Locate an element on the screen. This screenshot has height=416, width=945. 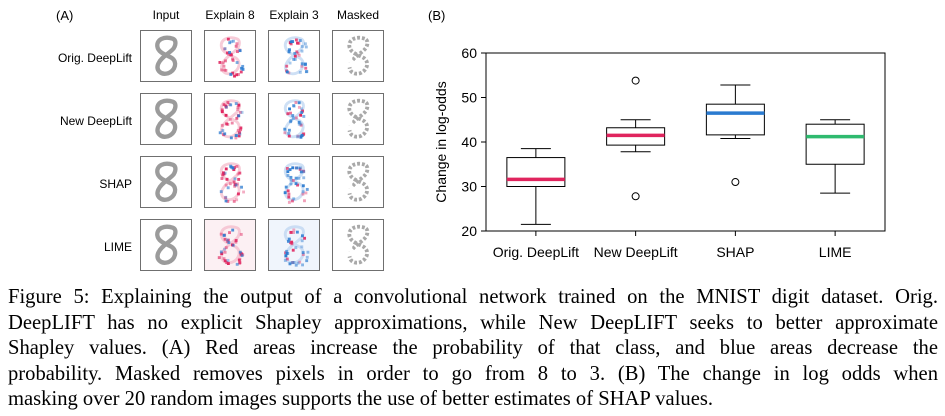
x-tick-label: New DeepLift is located at coordinates (636, 252).